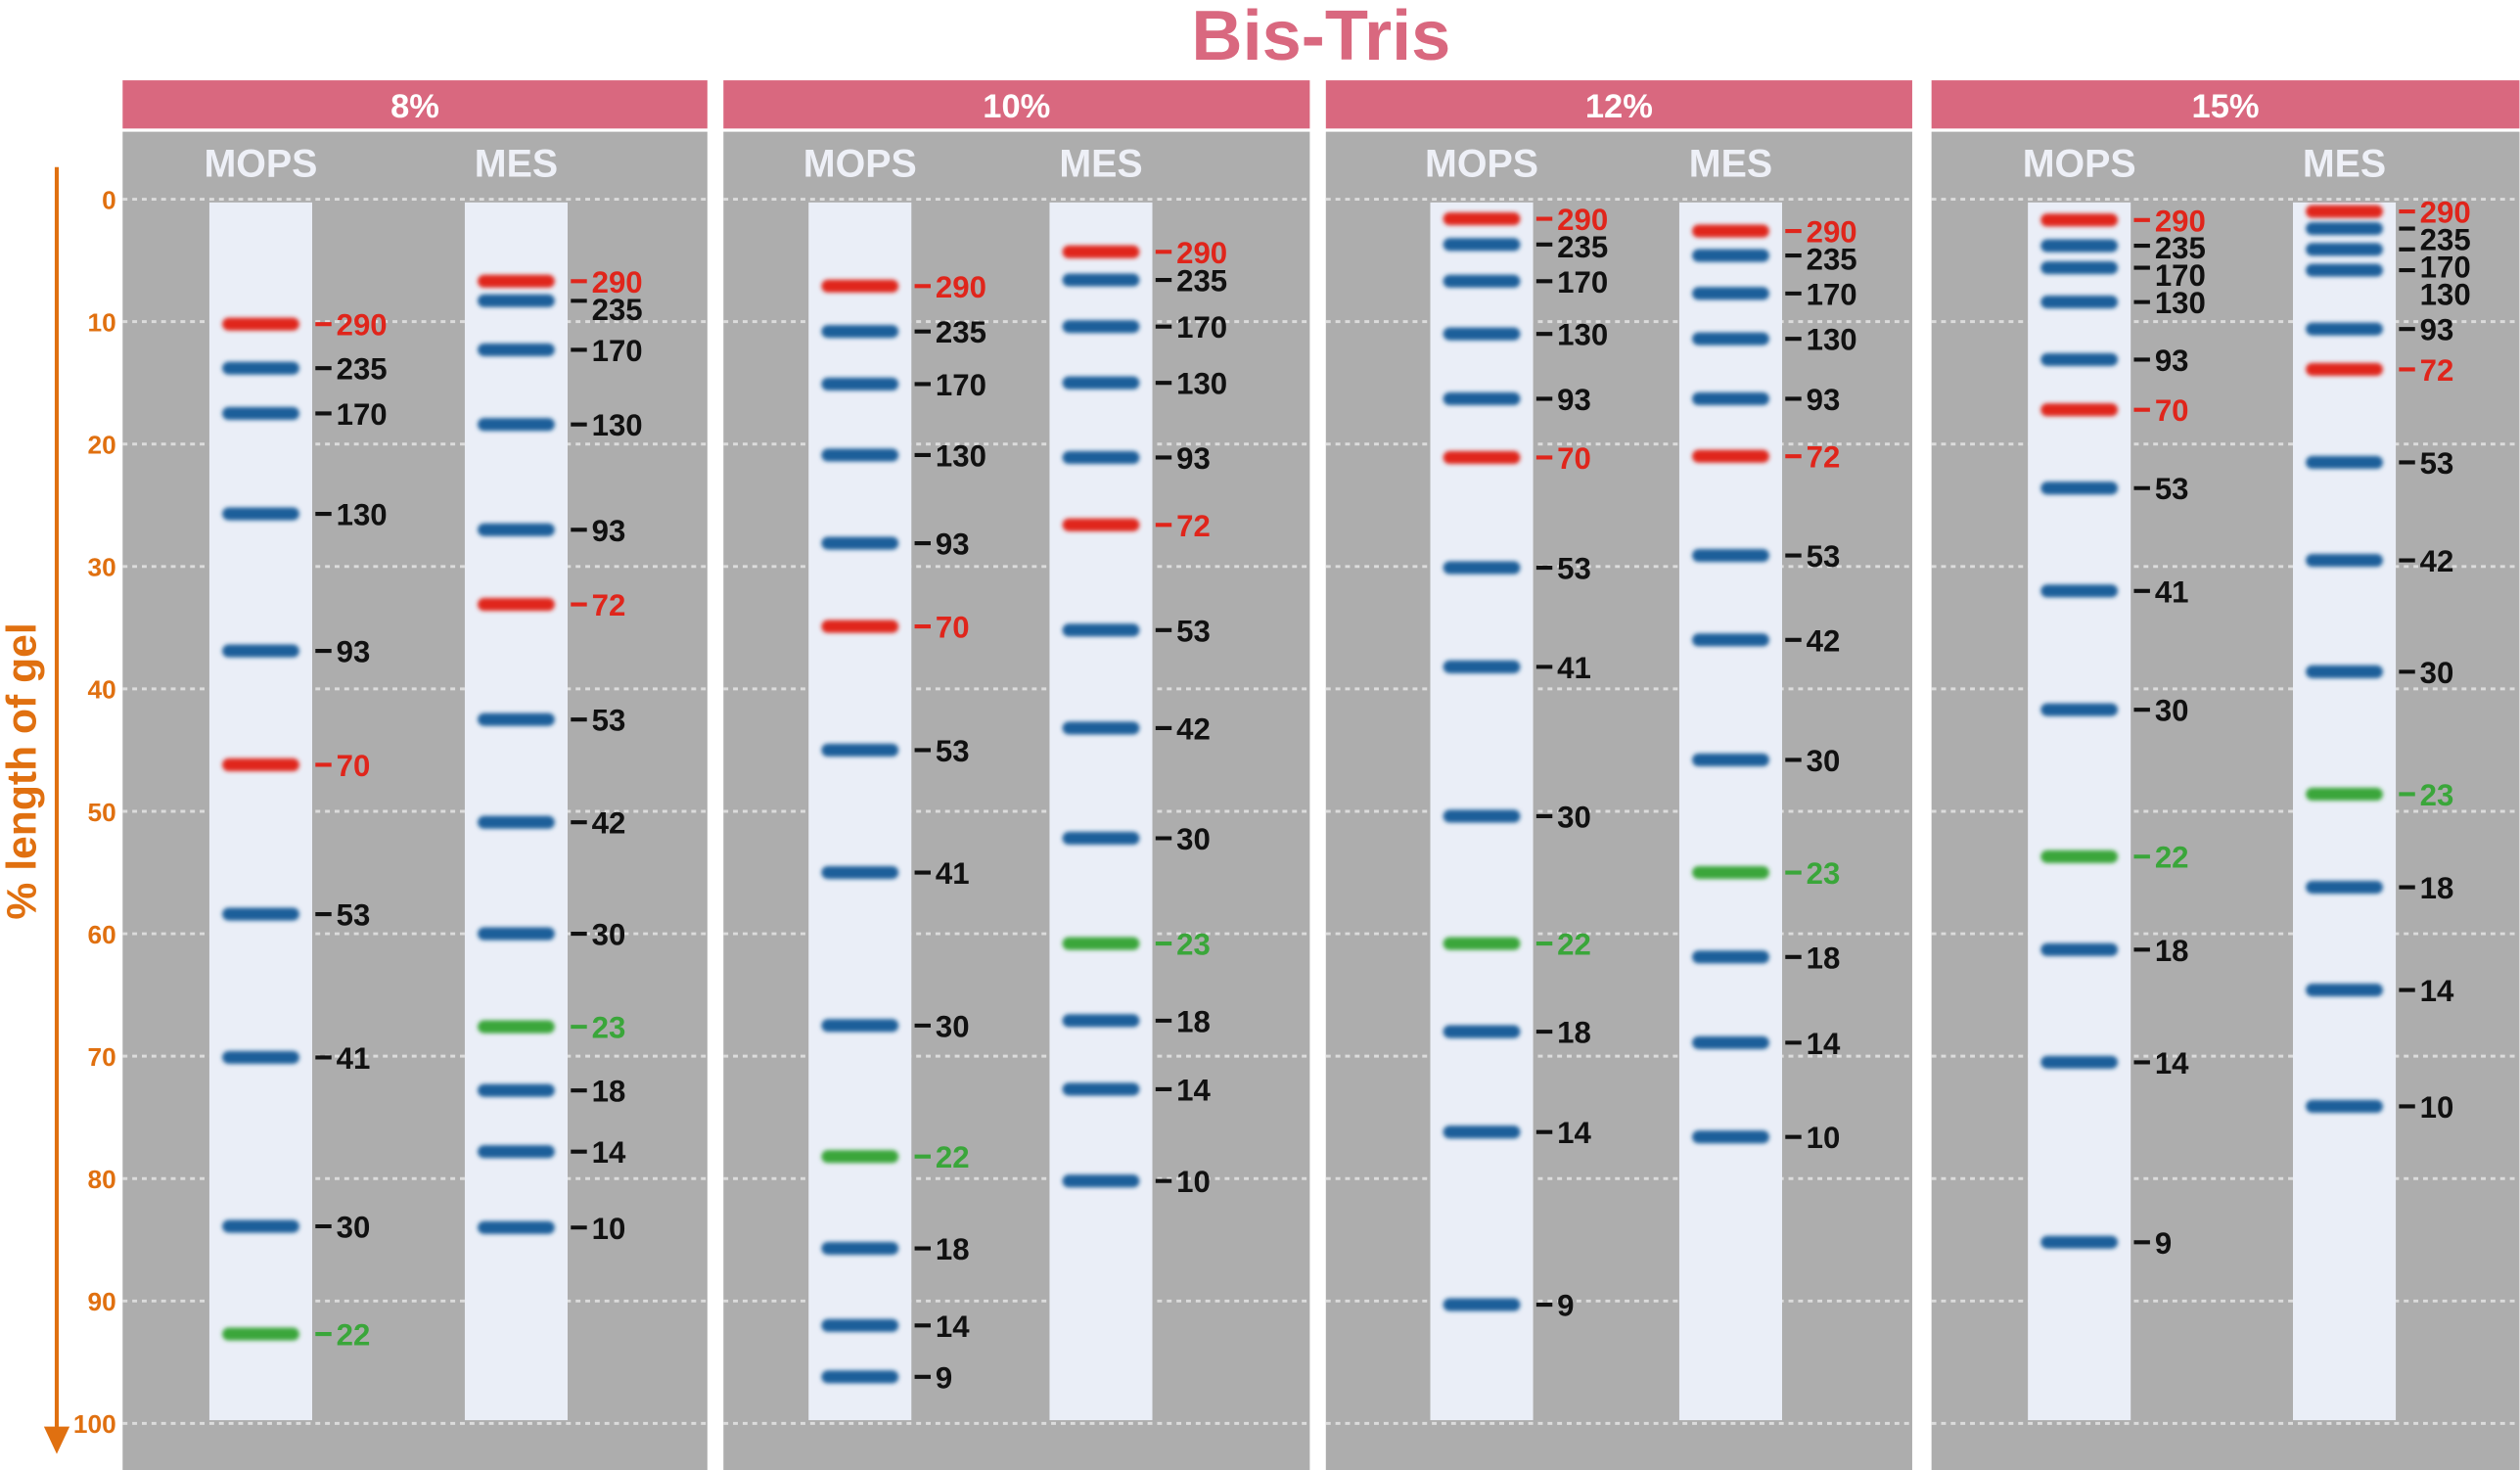 Image resolution: width=2520 pixels, height=1470 pixels. I want to click on band-label: 41, so click(953, 873).